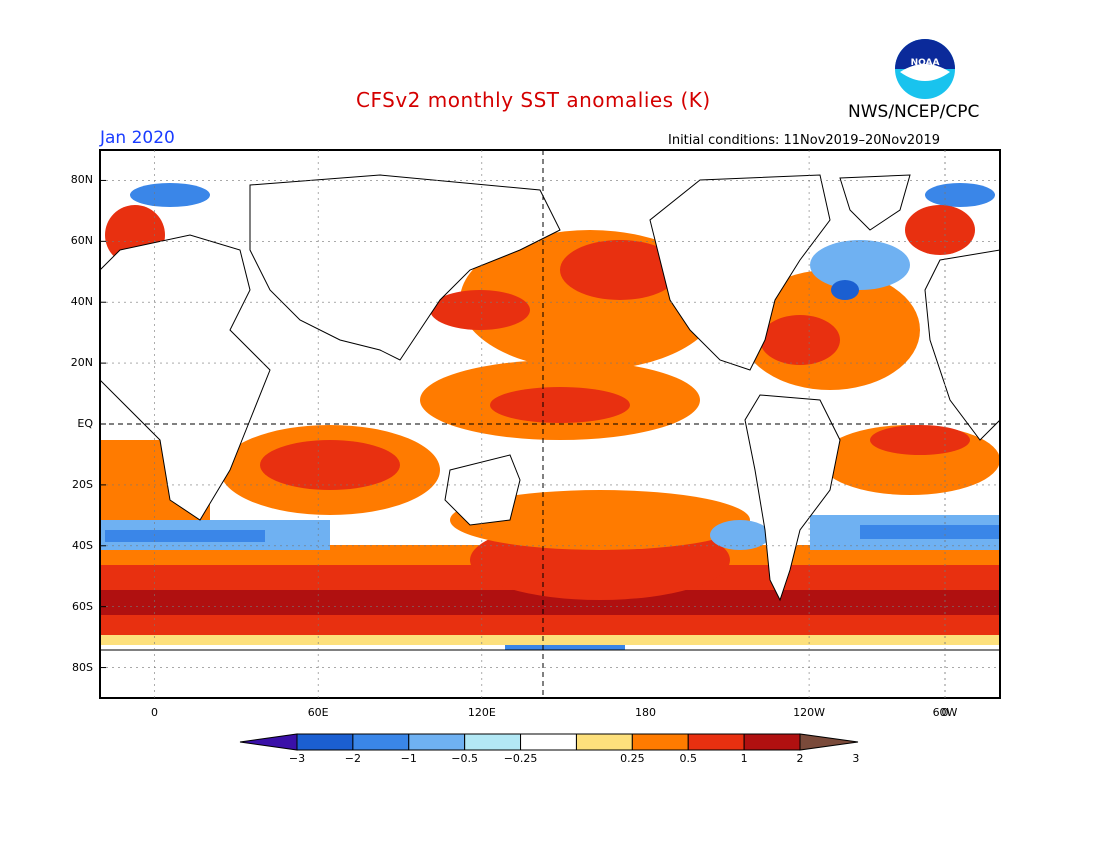  I want to click on colorbar-label: −2, so click(352, 758).